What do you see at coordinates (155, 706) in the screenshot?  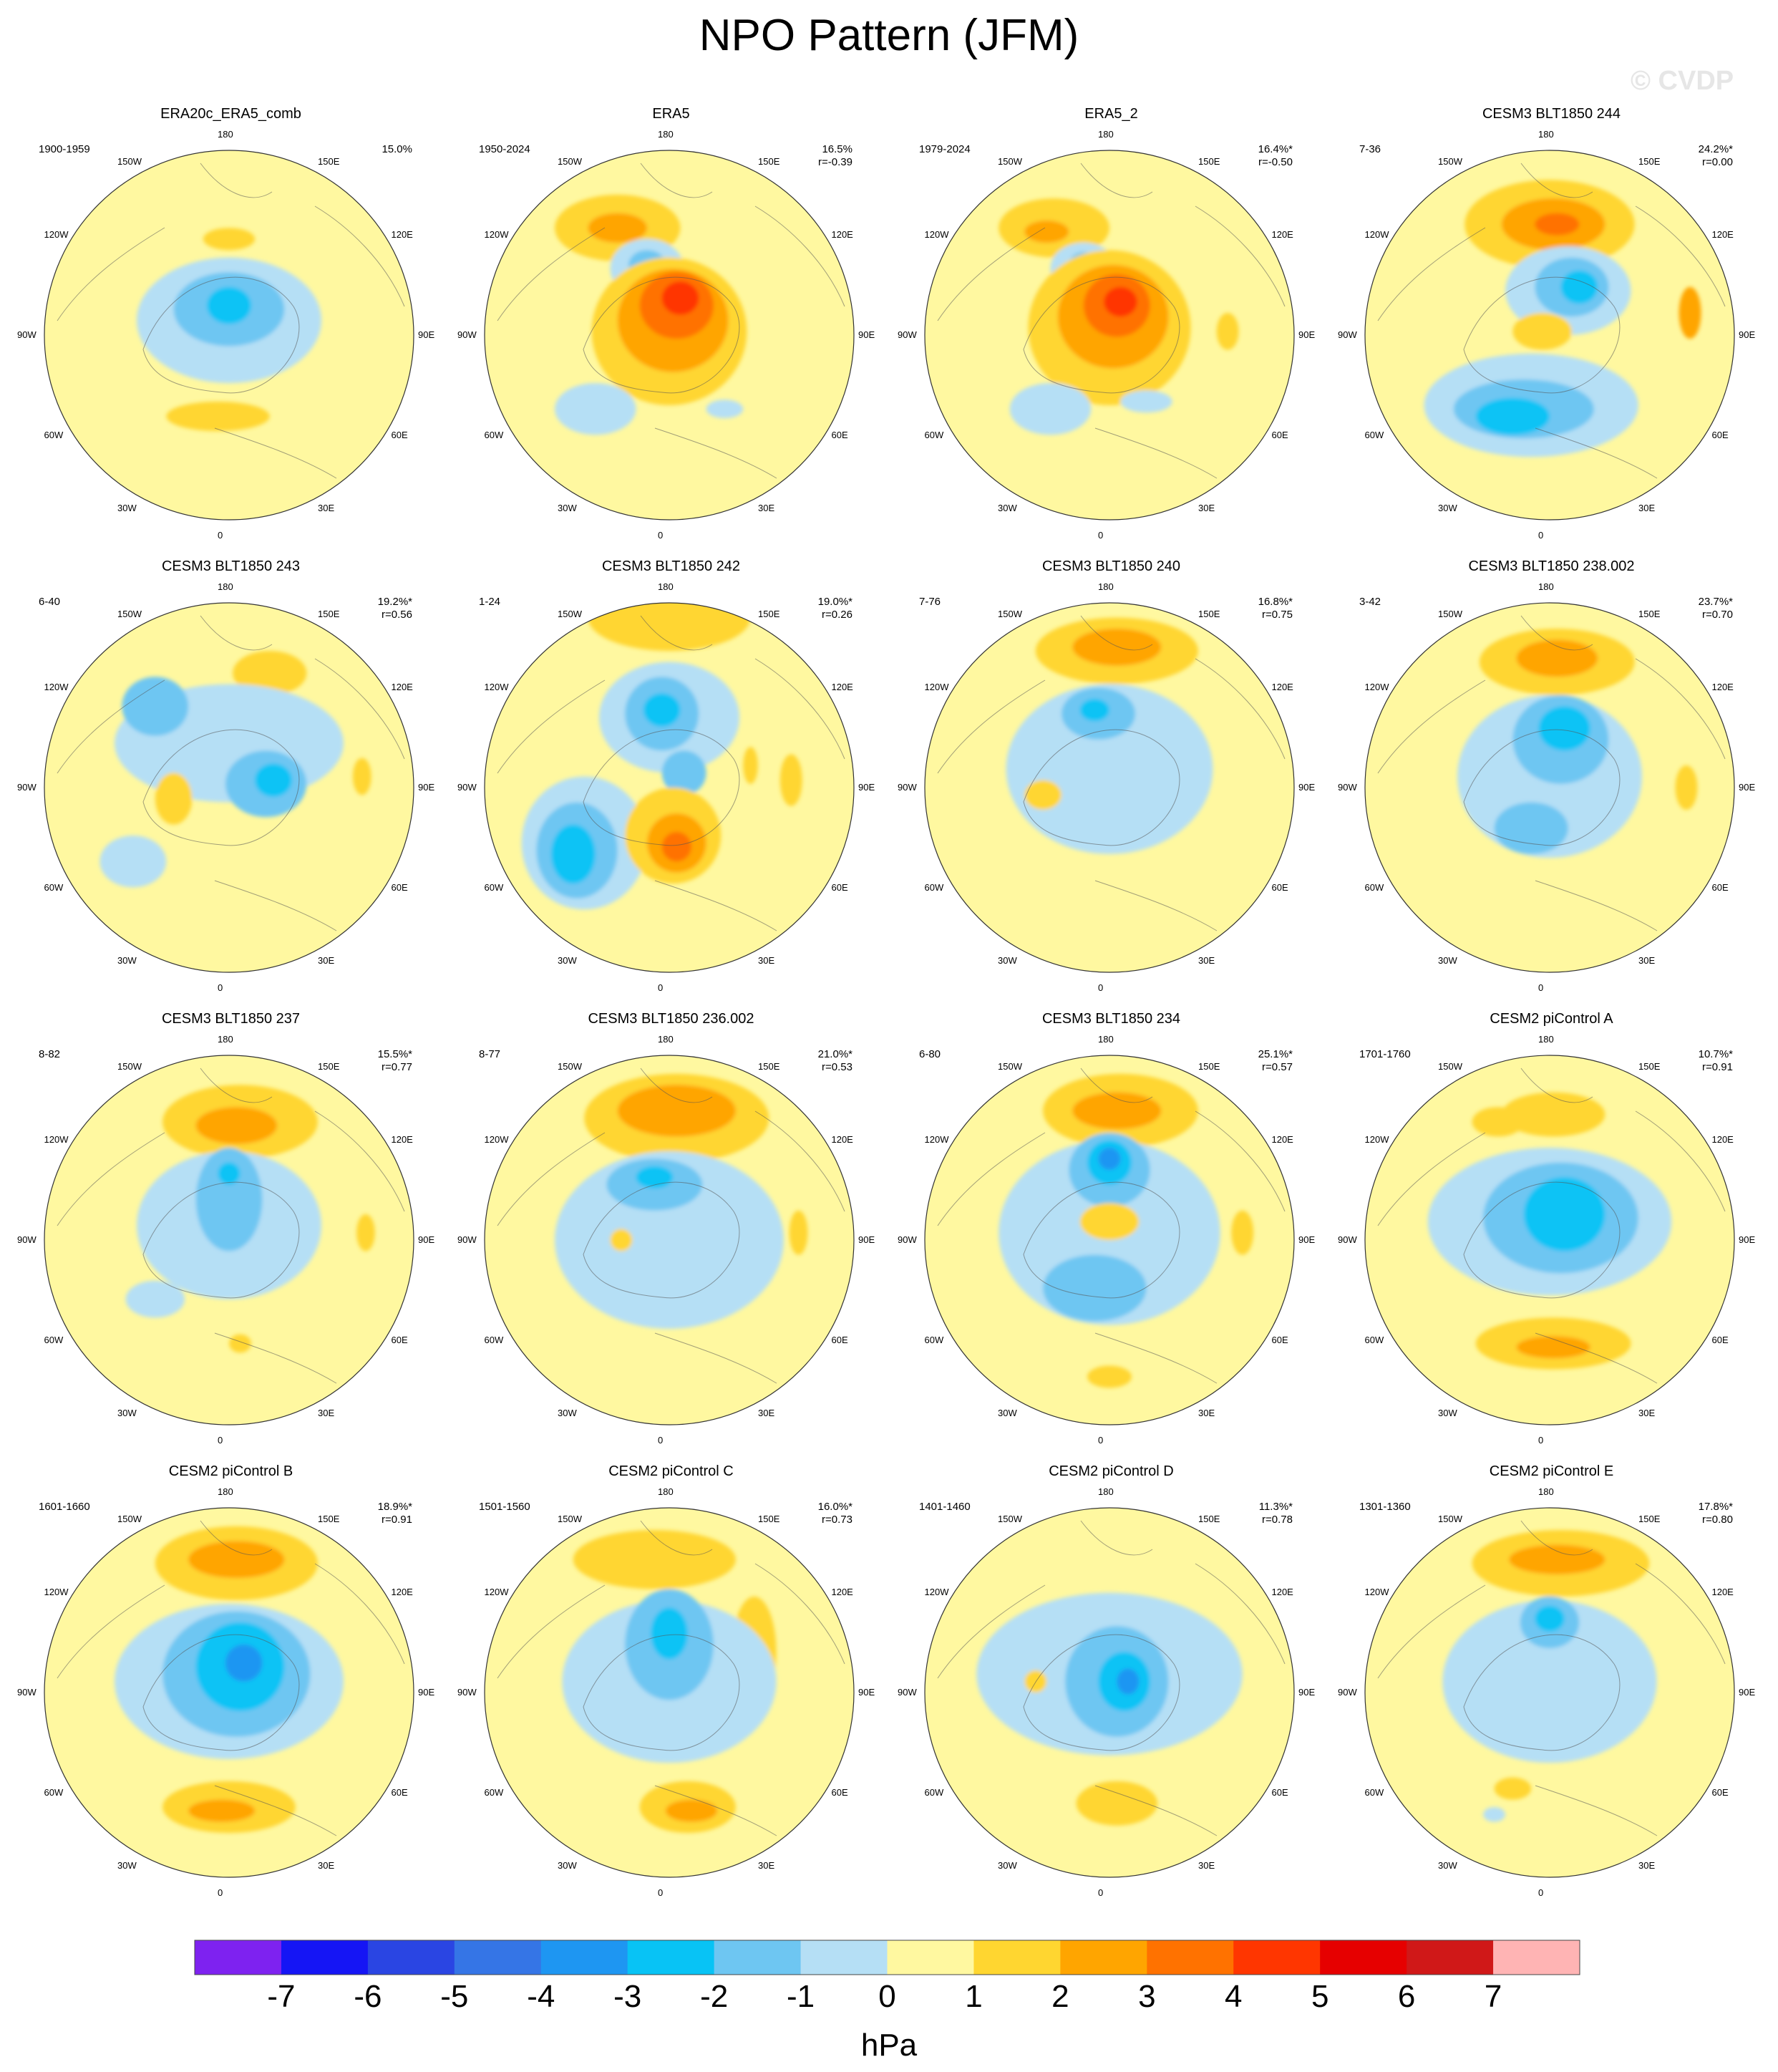 I see `anomaly-contour-n2` at bounding box center [155, 706].